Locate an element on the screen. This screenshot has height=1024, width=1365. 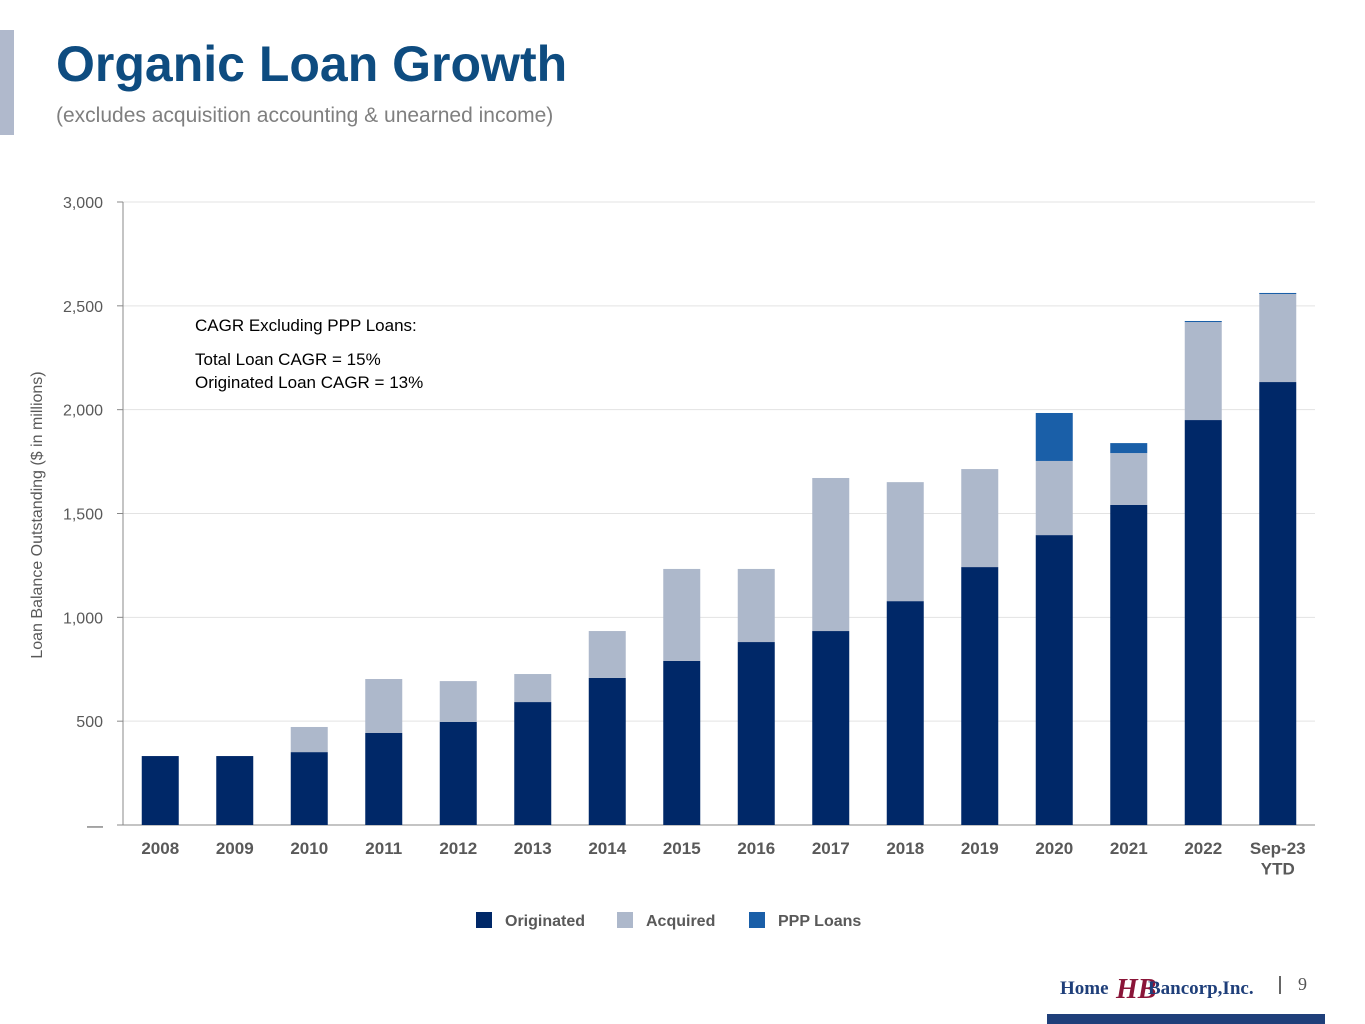
x-tick-label: 2011 is located at coordinates (383, 848).